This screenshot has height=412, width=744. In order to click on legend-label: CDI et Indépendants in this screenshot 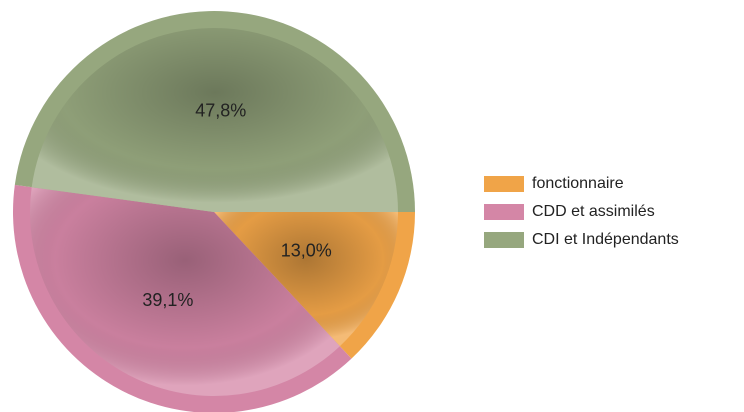, I will do `click(605, 239)`.